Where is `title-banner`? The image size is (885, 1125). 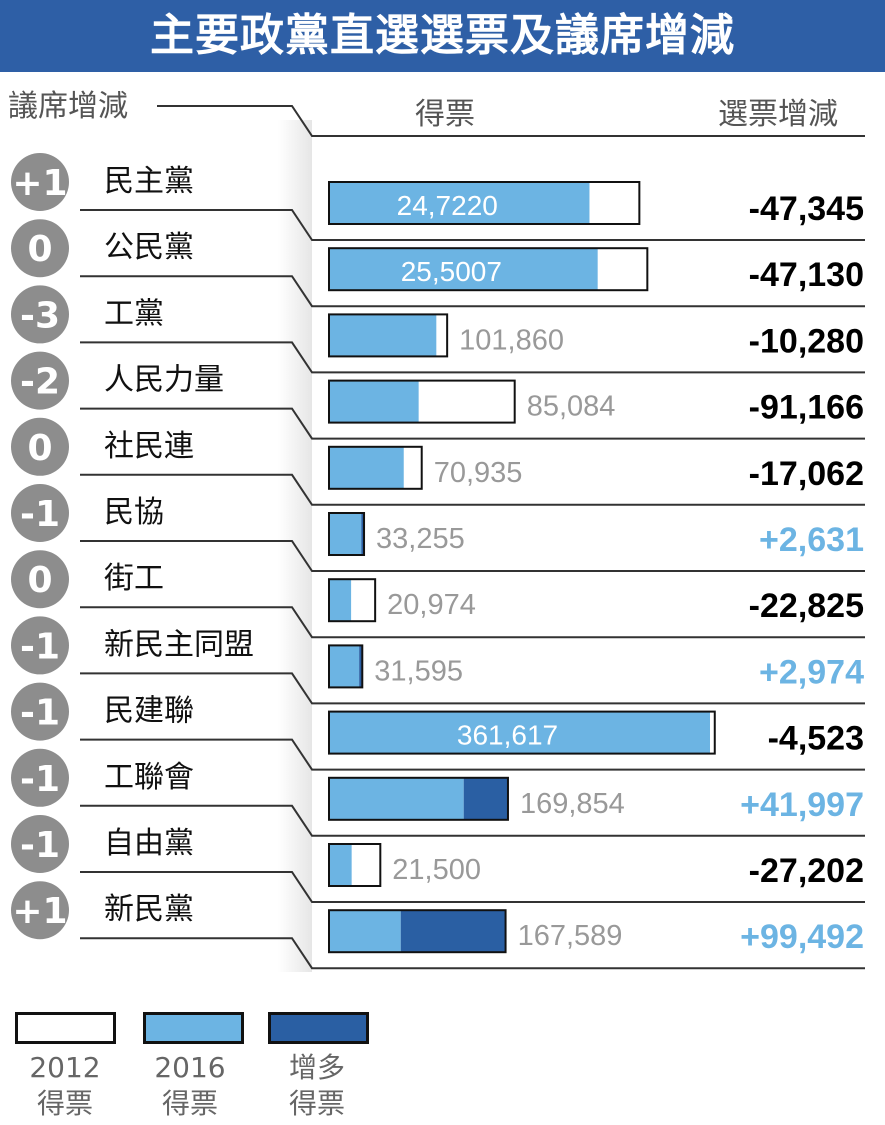
title-banner is located at coordinates (442, 36).